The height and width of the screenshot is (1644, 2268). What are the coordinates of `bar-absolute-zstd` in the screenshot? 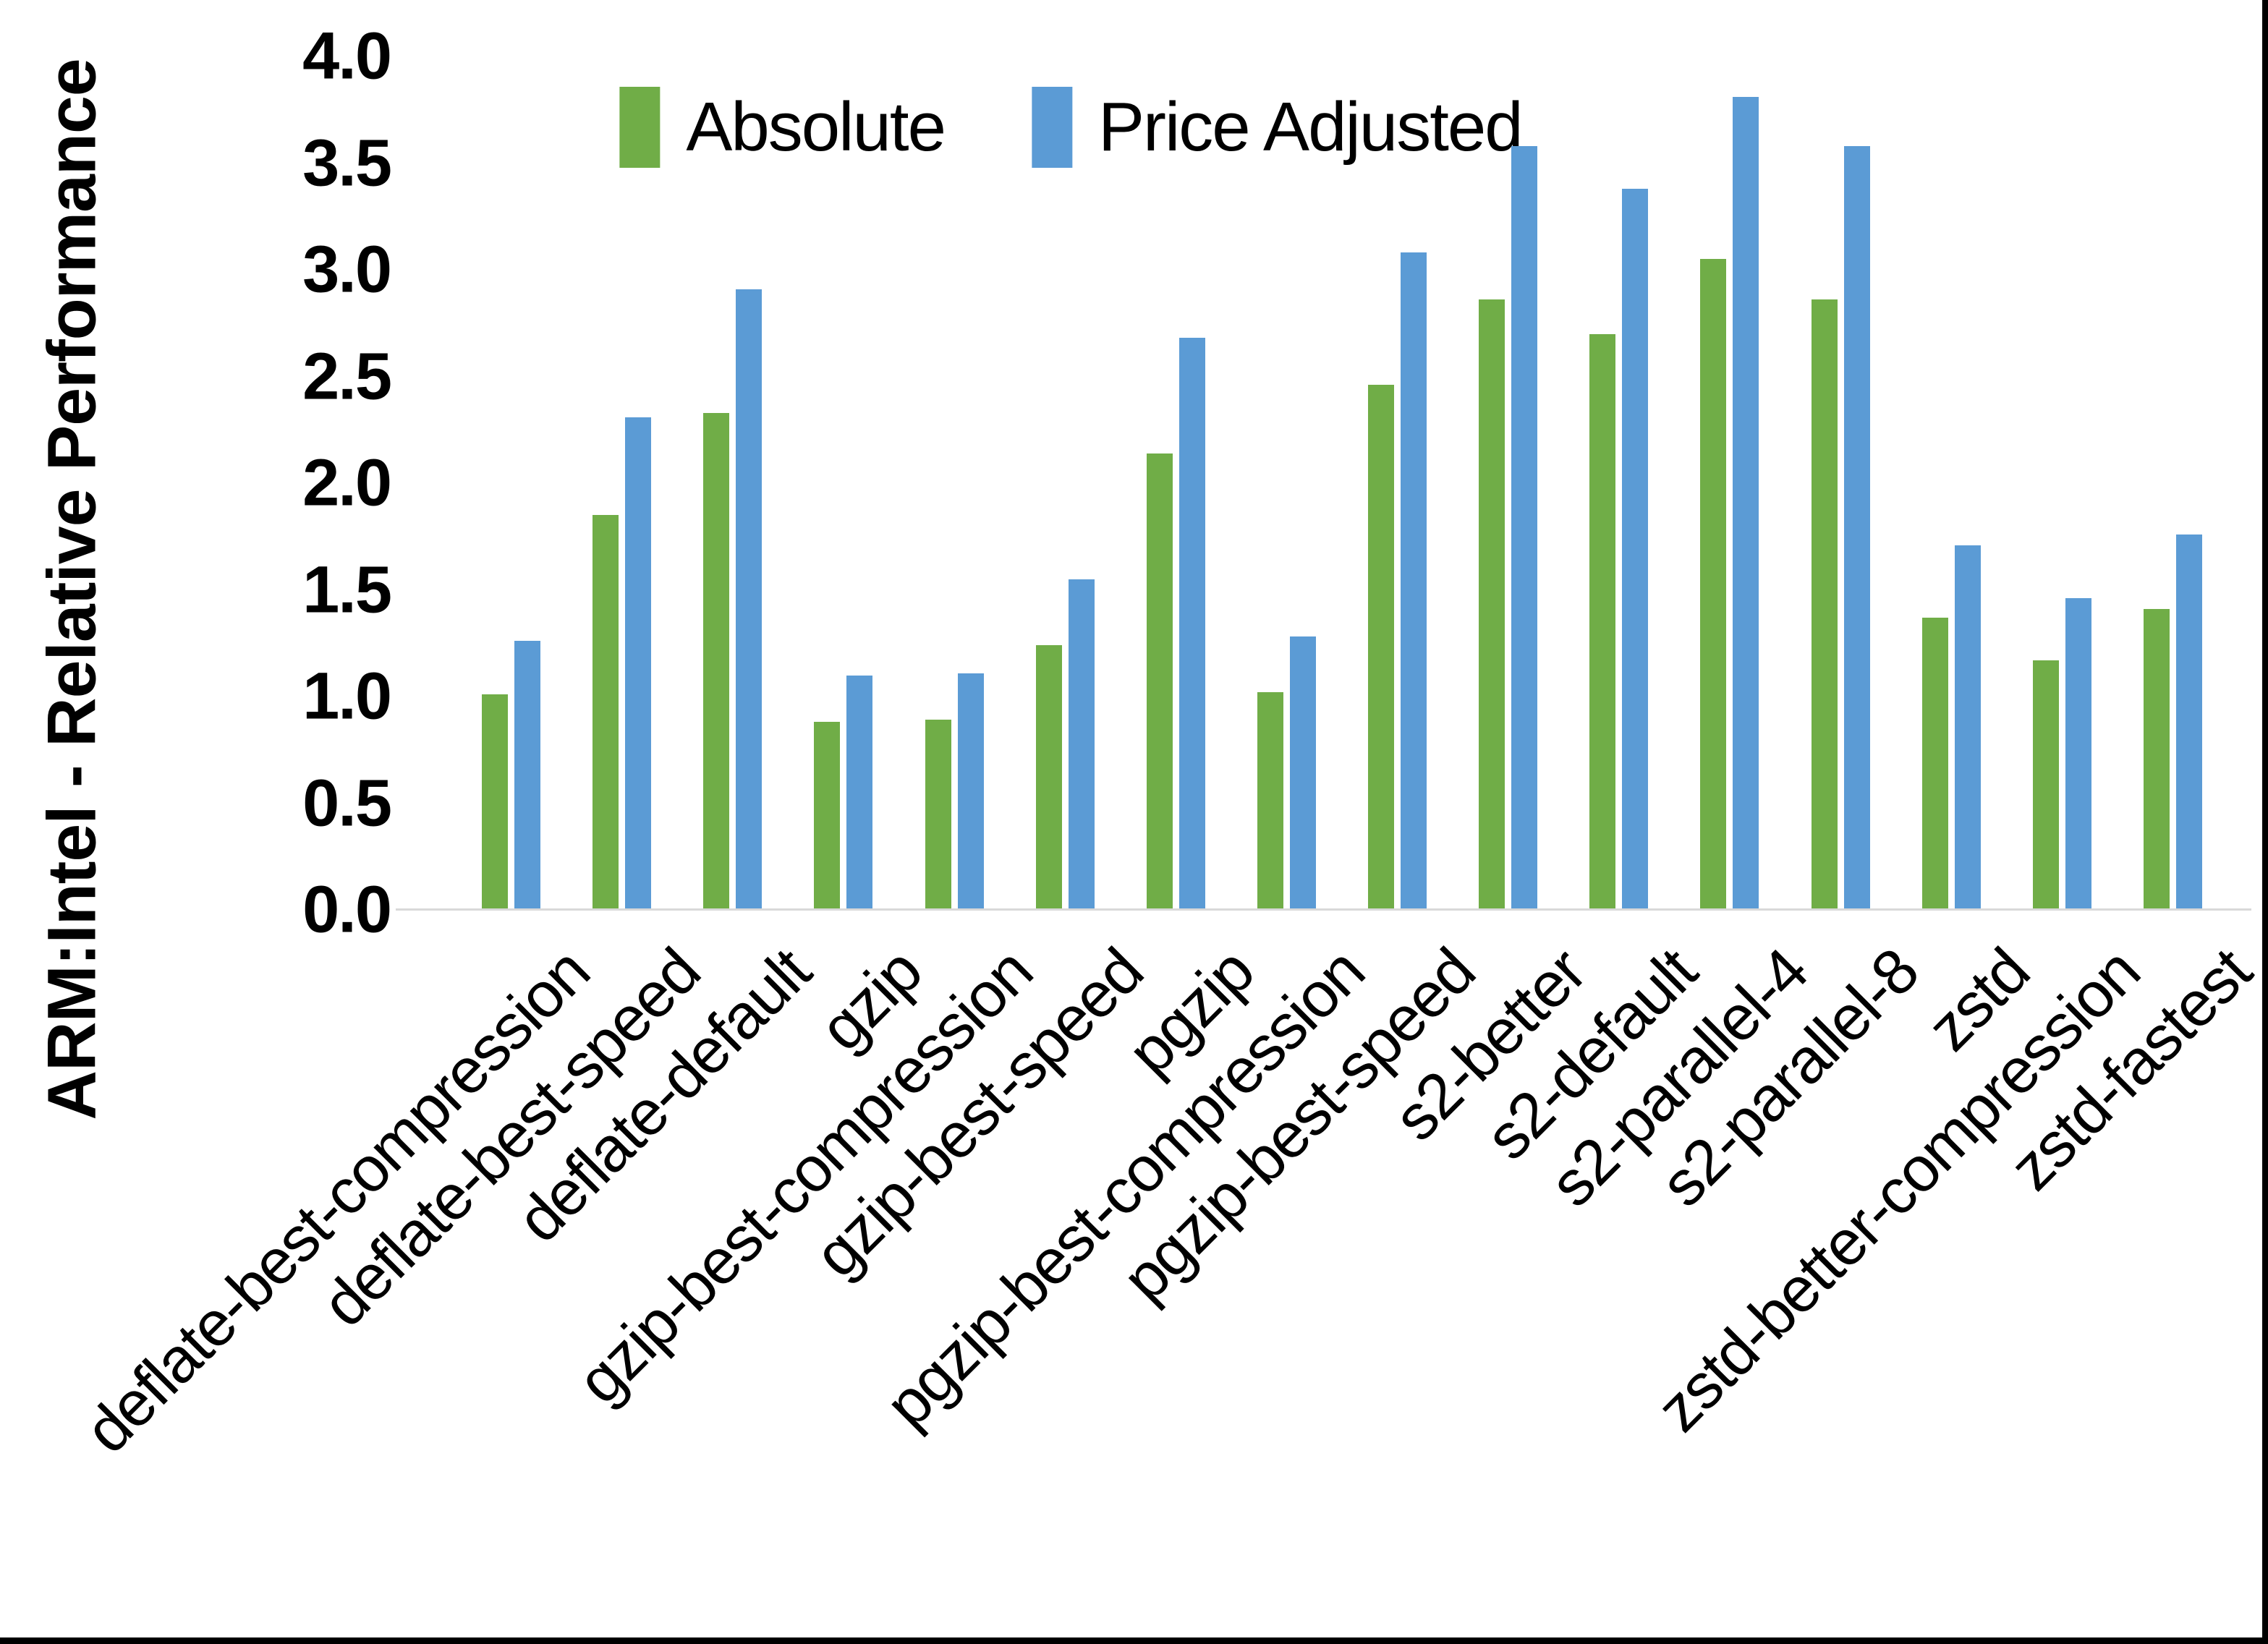 It's located at (1935, 764).